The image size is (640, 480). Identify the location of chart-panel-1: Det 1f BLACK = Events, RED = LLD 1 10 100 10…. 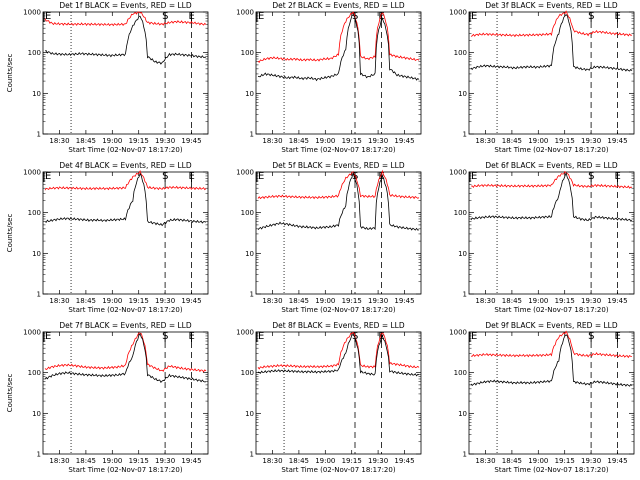
(107, 77).